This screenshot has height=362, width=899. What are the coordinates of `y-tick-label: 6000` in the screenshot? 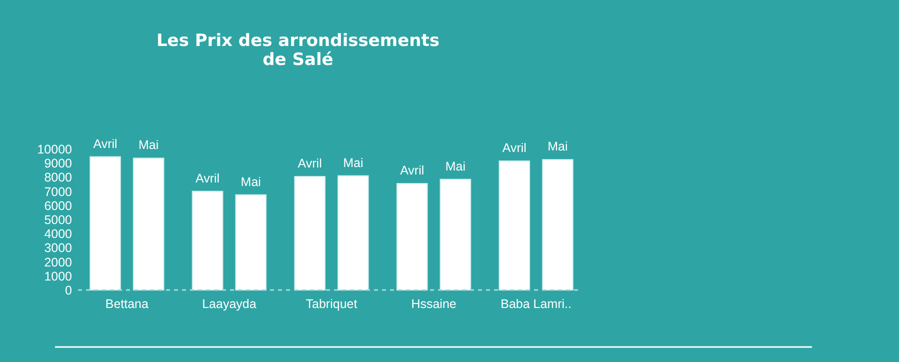 It's located at (58, 205).